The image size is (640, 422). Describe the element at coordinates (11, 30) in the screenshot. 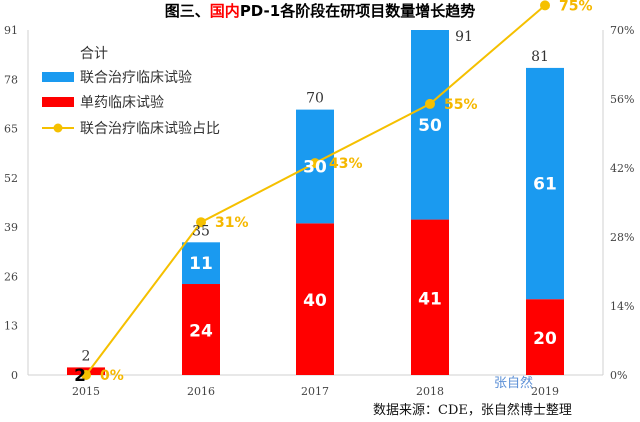

I see `left-tick-label: 91` at that location.